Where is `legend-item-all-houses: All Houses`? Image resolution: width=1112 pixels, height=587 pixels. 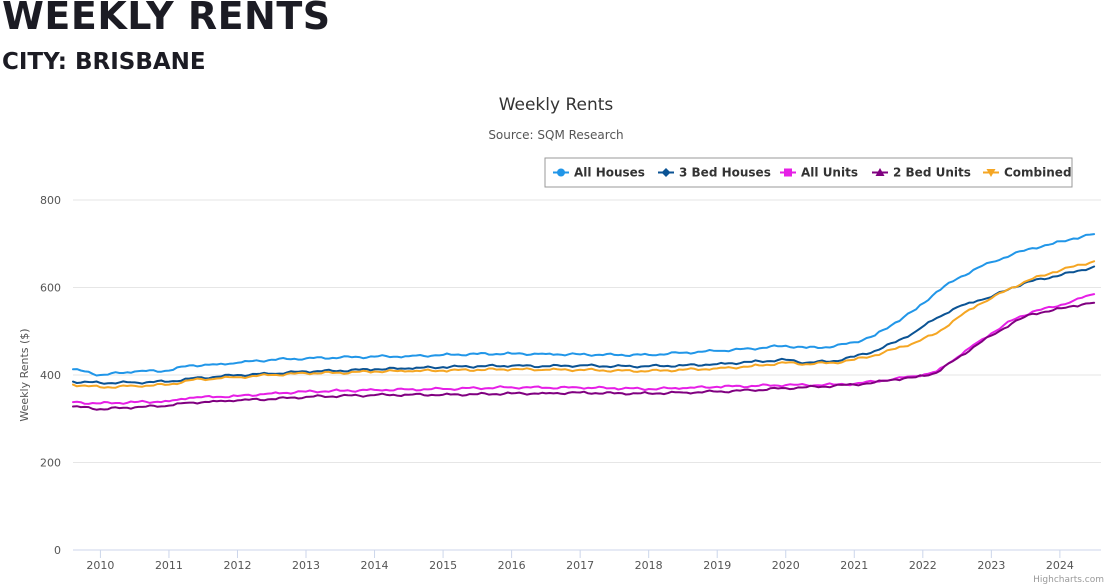
legend-item-all-houses: All Houses is located at coordinates (599, 173).